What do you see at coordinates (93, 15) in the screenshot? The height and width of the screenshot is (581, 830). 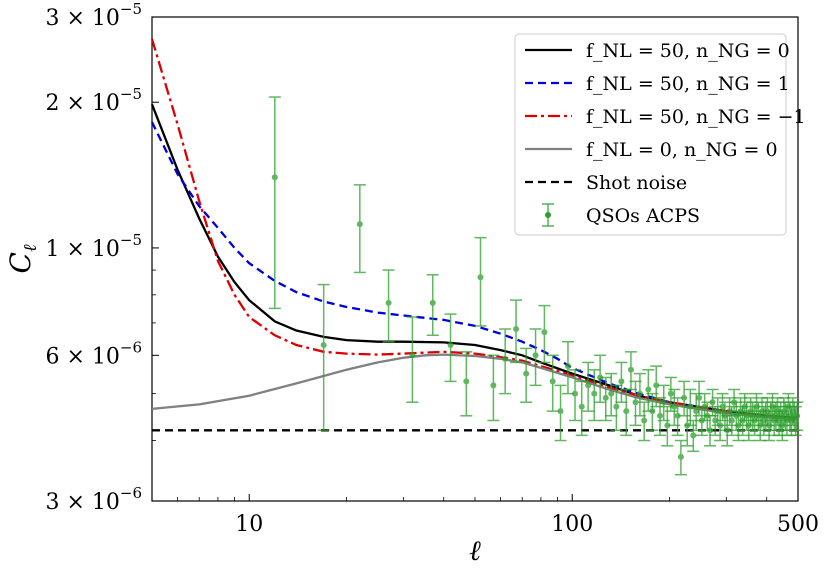 I see `y-tick-label: 3 × 10⁻⁵` at bounding box center [93, 15].